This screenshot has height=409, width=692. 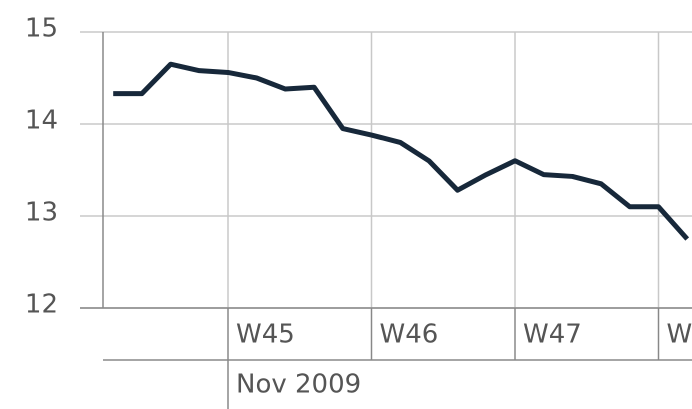 What do you see at coordinates (41, 121) in the screenshot?
I see `y-tick-label: 14` at bounding box center [41, 121].